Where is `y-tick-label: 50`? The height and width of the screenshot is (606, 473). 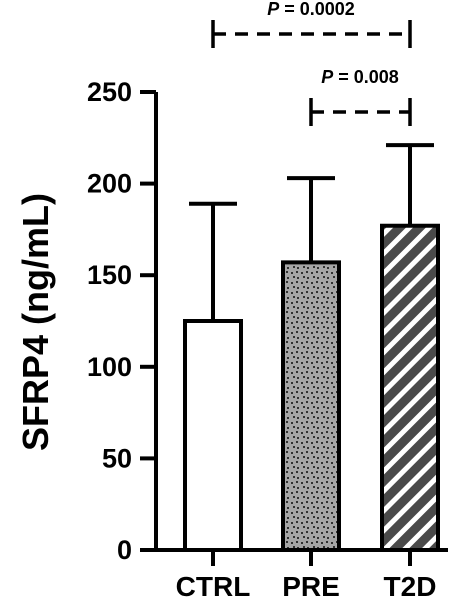 y-tick-label: 50 is located at coordinates (117, 458).